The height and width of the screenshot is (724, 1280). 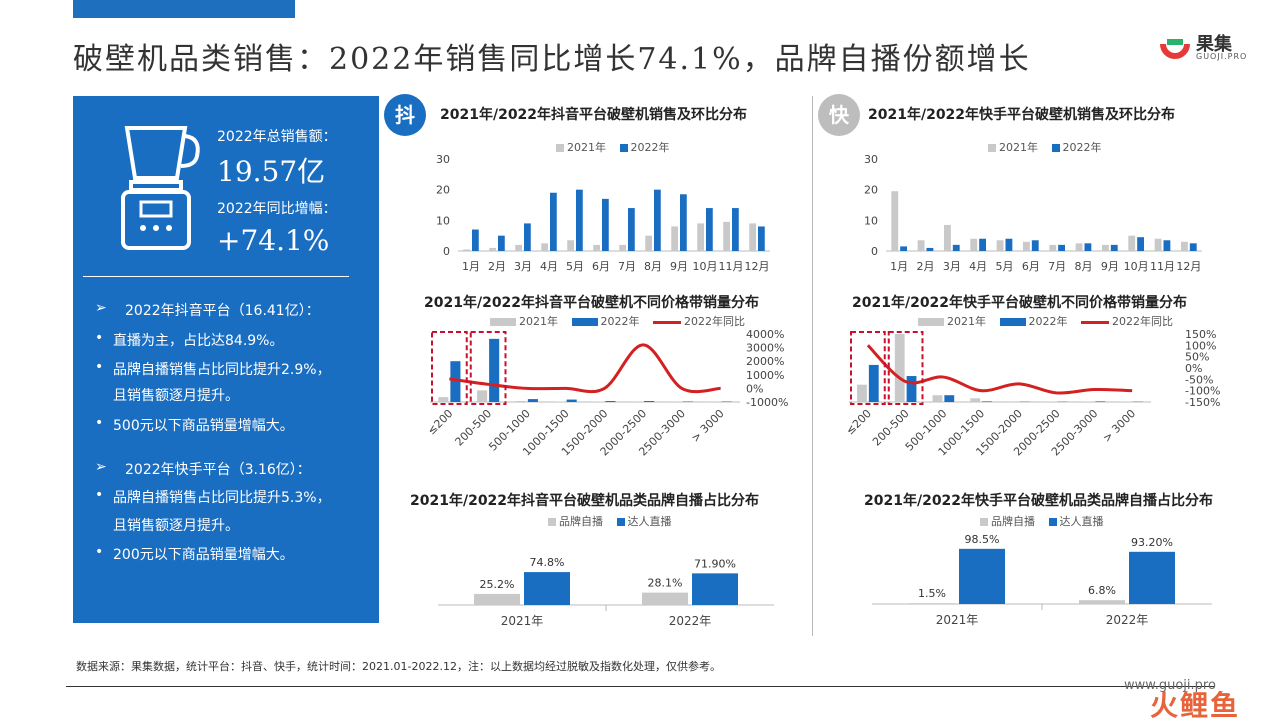 What do you see at coordinates (731, 266) in the screenshot?
I see `x-tick-label: 11月` at bounding box center [731, 266].